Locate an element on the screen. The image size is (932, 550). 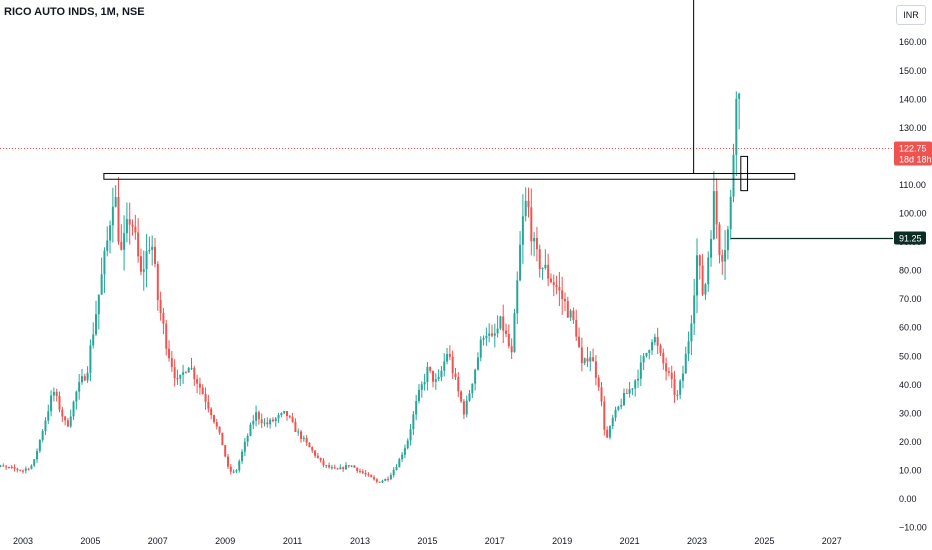
y-tick-label: 140.00 is located at coordinates (913, 99).